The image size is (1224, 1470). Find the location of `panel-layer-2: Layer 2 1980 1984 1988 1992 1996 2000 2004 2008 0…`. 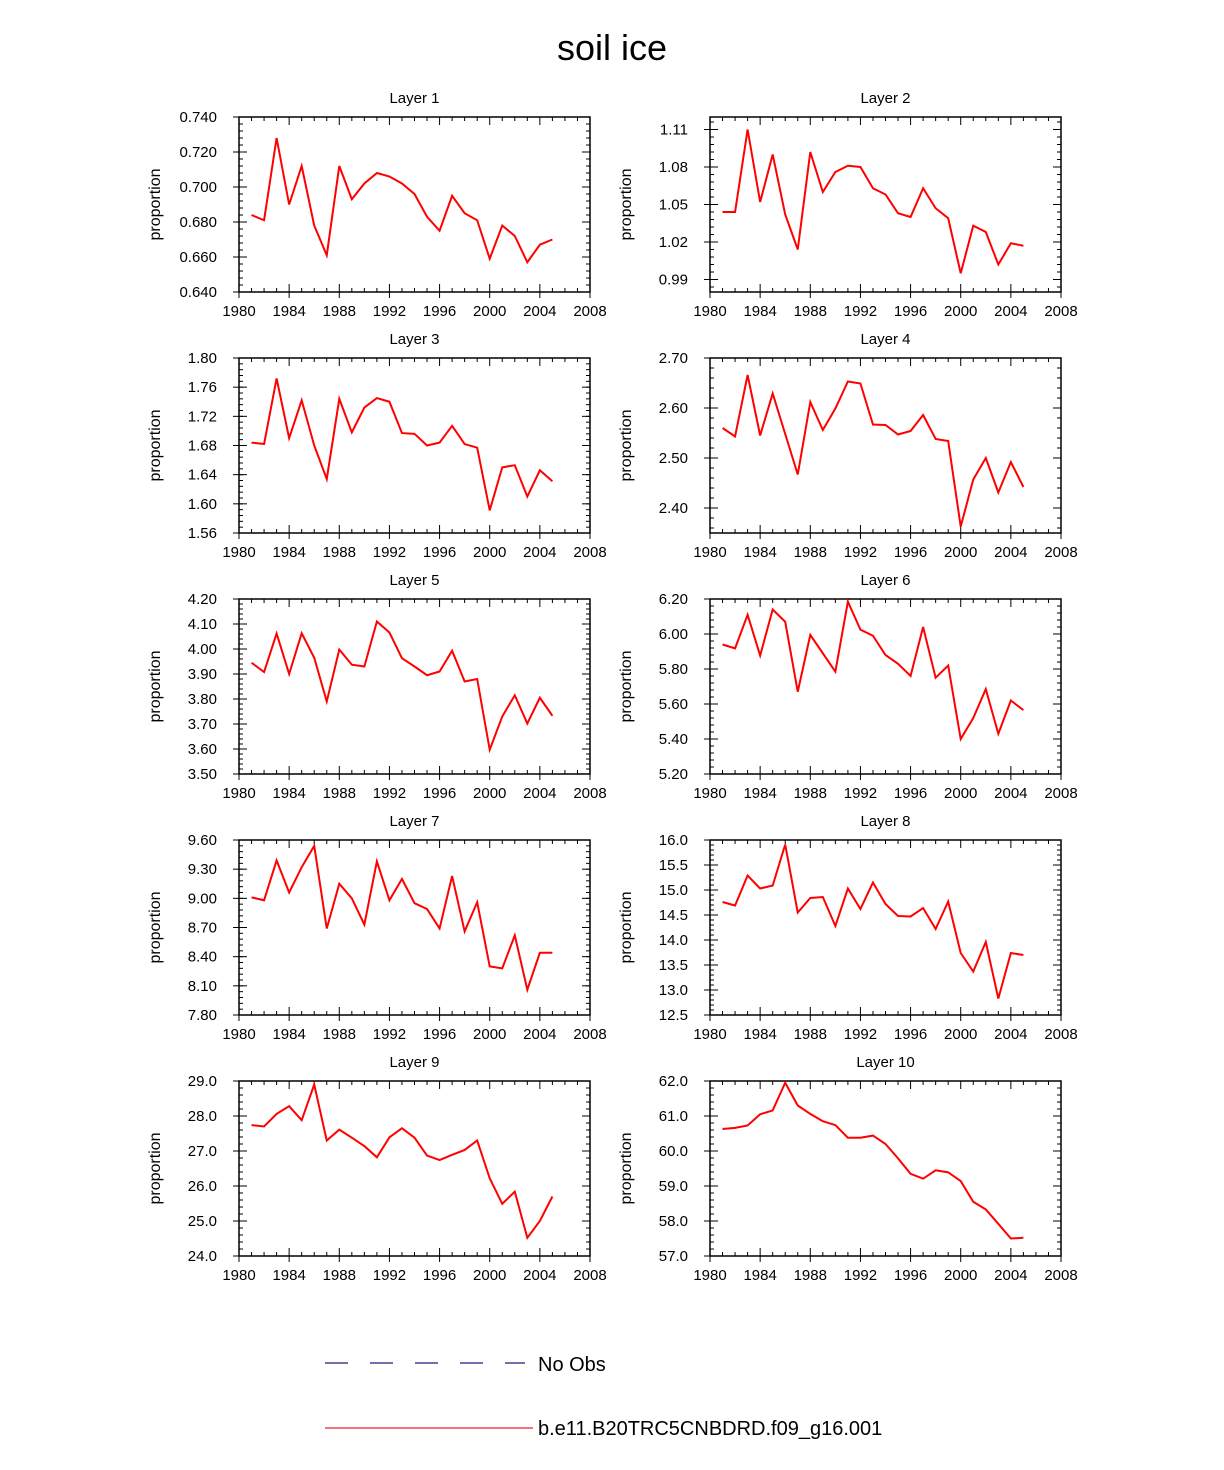

panel-layer-2: Layer 2 1980 1984 1988 1992 1996 2000 2004 2008 0… is located at coordinates (848, 205).